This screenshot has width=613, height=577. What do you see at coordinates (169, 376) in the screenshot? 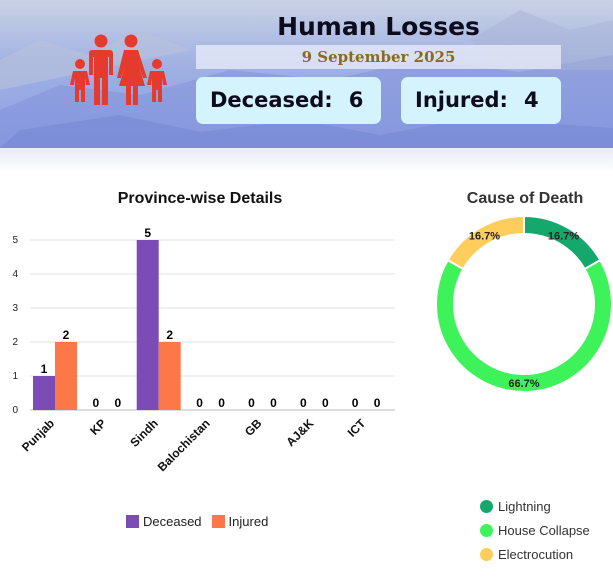
I see `bar-injured-sindh` at bounding box center [169, 376].